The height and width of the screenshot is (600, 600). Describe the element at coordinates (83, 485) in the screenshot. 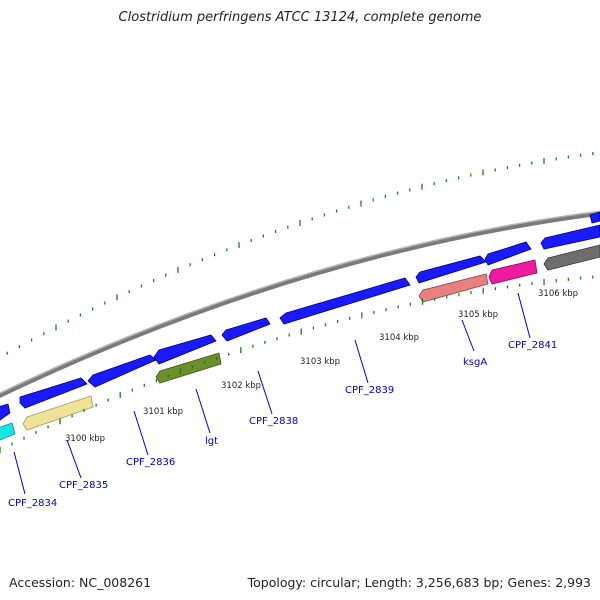

I see `gene-label-cpf-2835: CPF_2835` at that location.